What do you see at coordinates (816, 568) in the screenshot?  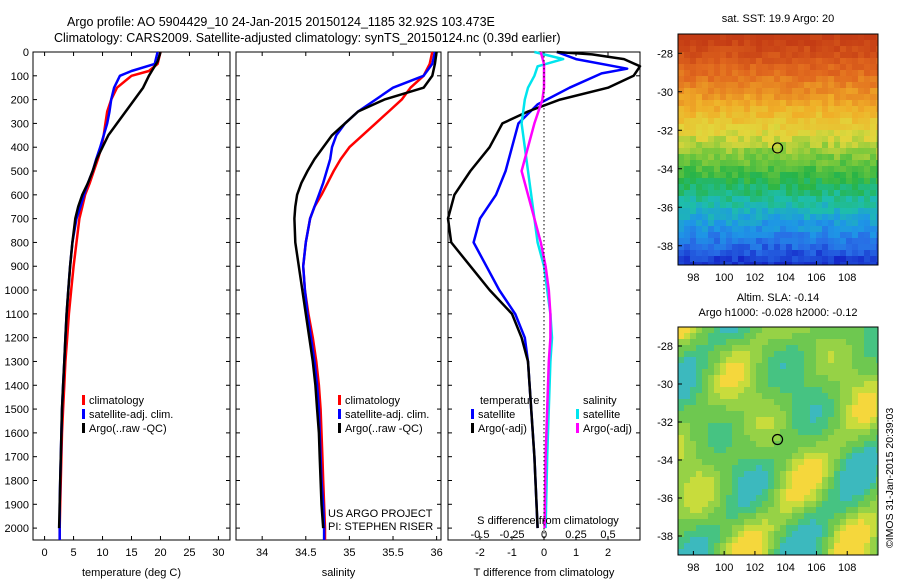 I see `map-x-tick-label: 106` at bounding box center [816, 568].